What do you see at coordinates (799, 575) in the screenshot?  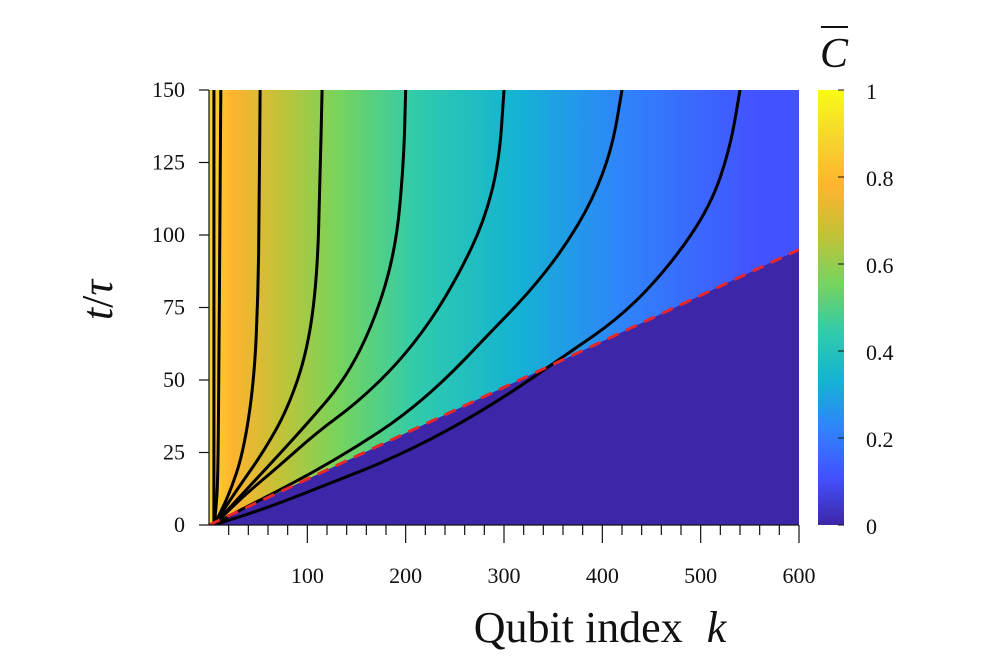 I see `x-tick-label: 600` at bounding box center [799, 575].